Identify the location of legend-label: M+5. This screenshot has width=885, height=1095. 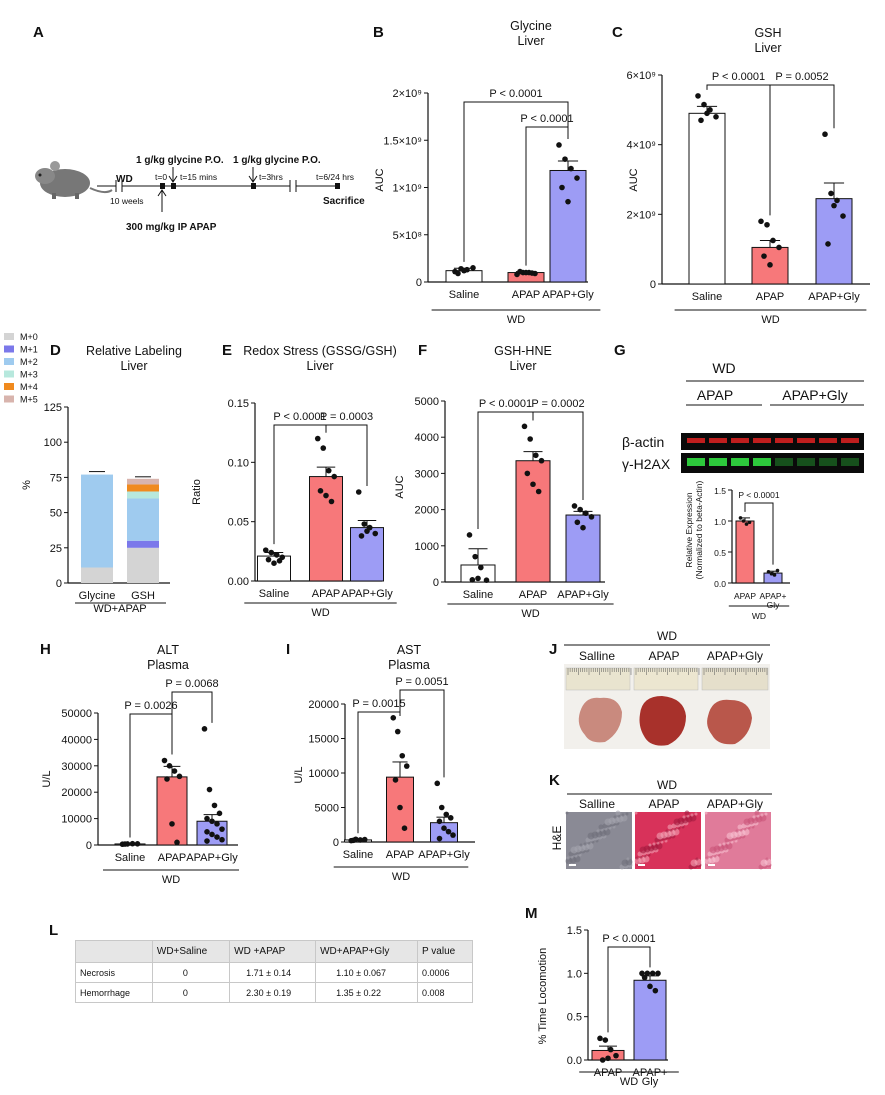
(29, 400).